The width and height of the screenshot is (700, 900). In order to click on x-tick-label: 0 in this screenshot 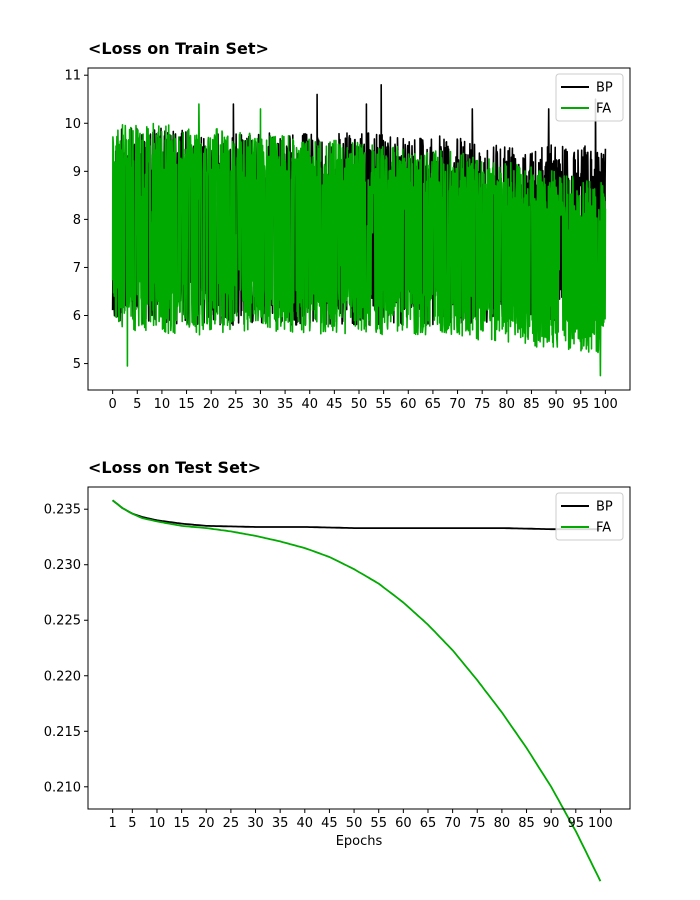, I will do `click(112, 404)`.